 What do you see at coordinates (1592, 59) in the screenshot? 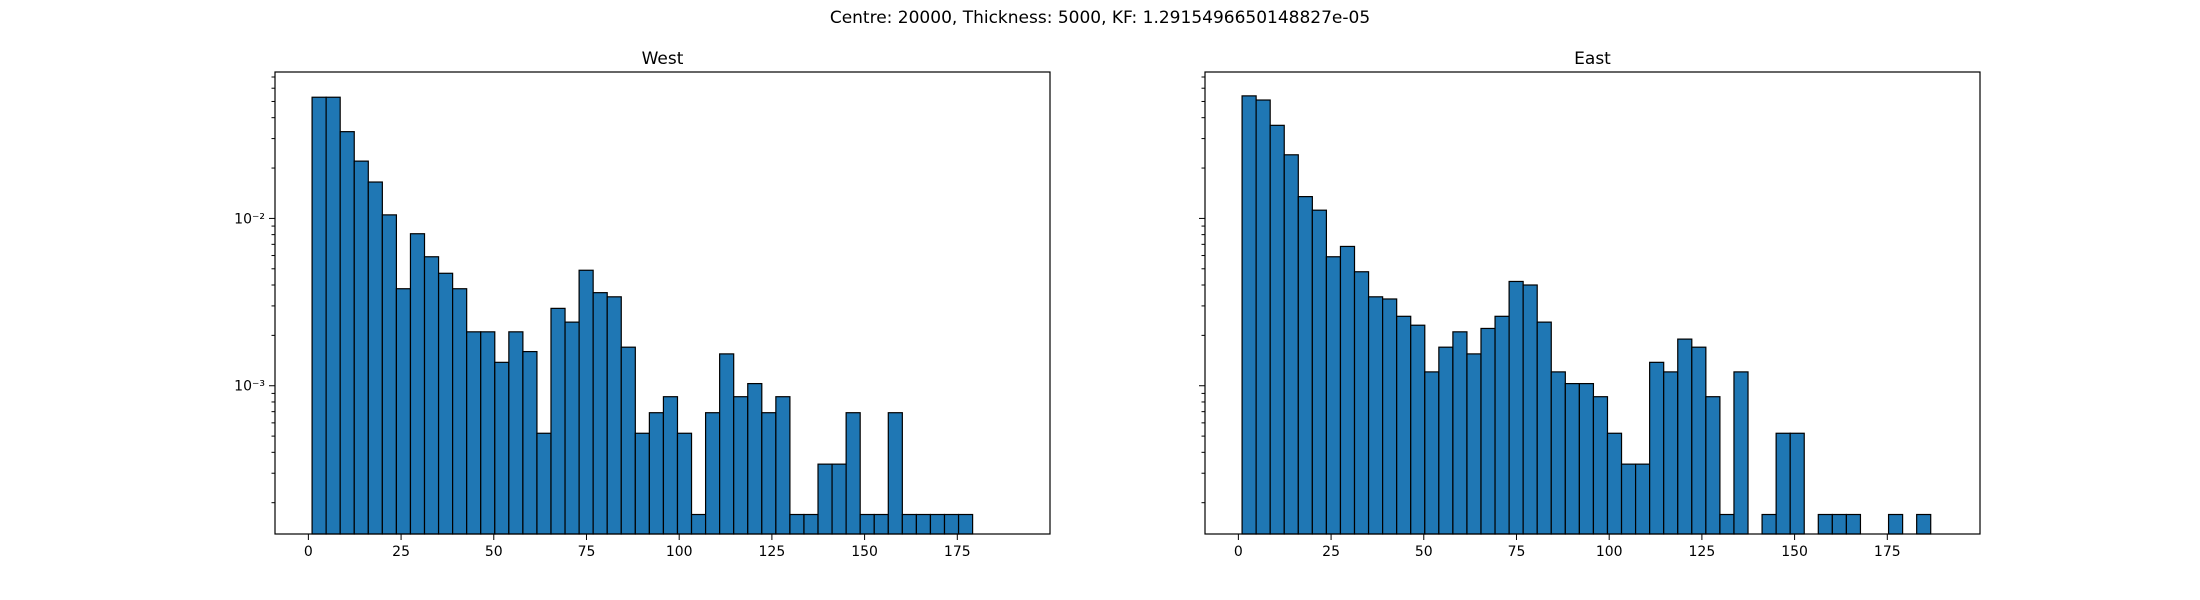
I see `axes-title: East` at bounding box center [1592, 59].